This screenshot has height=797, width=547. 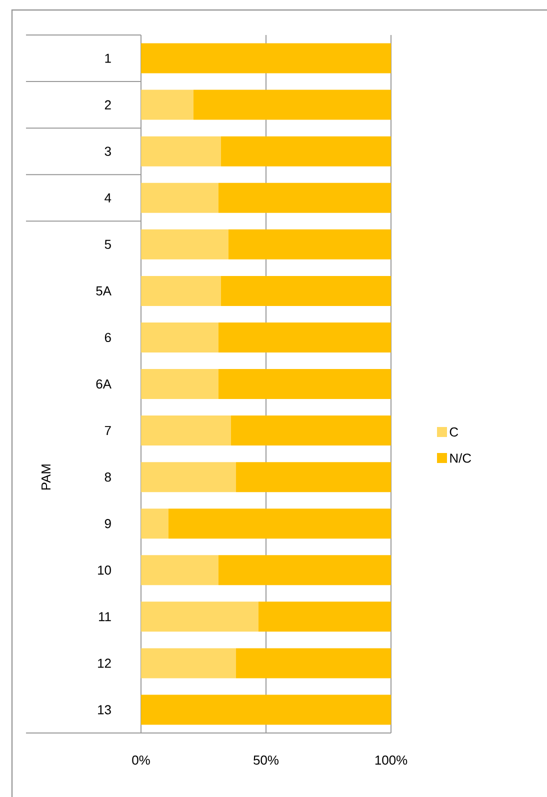 I want to click on legend-label: C, so click(x=454, y=432).